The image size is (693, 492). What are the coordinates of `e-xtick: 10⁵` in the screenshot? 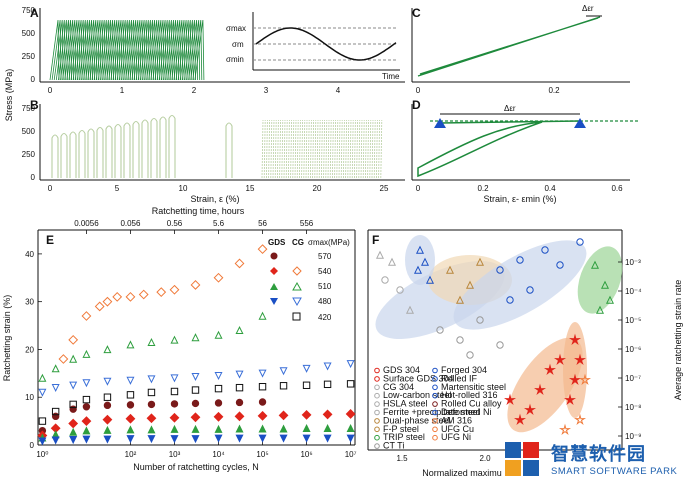 It's located at (262, 454).